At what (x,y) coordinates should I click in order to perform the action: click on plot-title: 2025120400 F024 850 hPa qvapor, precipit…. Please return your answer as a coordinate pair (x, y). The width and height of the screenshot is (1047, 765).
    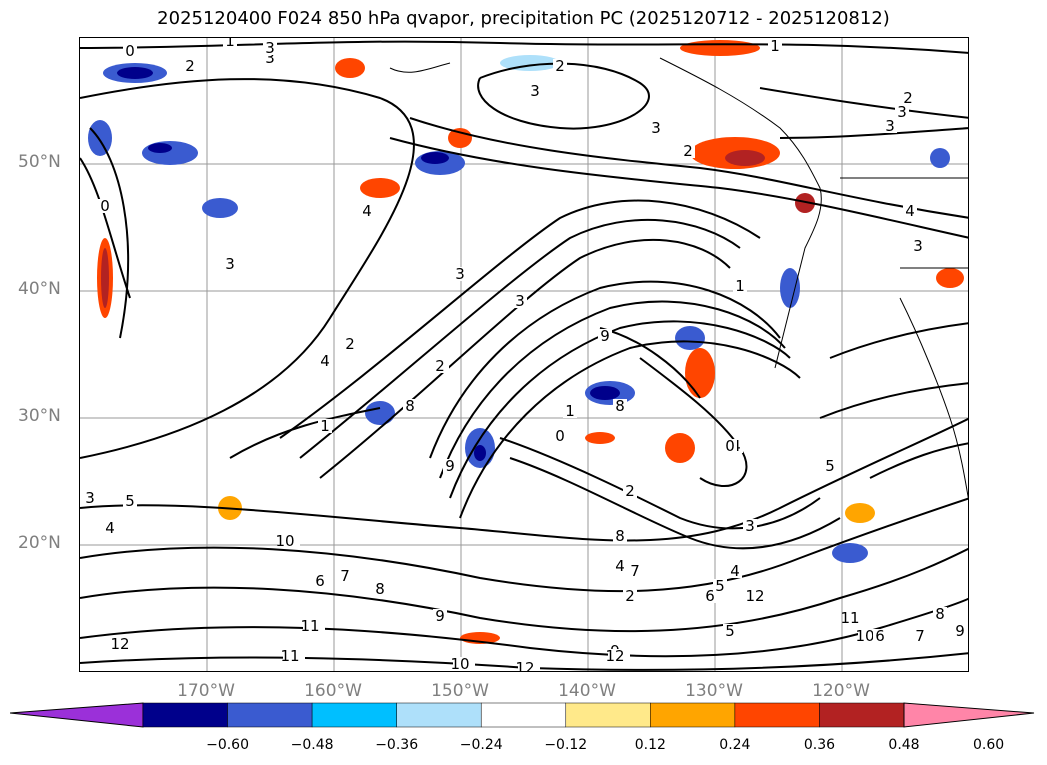
    Looking at the image, I should click on (523, 18).